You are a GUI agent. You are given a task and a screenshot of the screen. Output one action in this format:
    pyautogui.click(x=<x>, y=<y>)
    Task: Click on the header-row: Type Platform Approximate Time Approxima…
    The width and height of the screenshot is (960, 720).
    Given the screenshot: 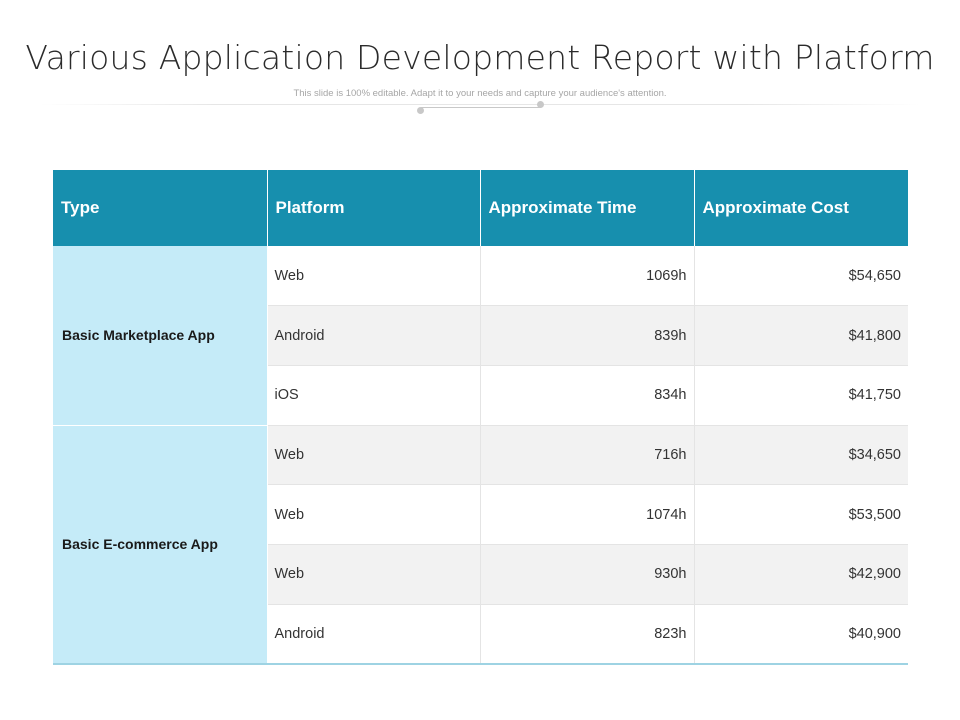 What is the action you would take?
    pyautogui.click(x=480, y=208)
    